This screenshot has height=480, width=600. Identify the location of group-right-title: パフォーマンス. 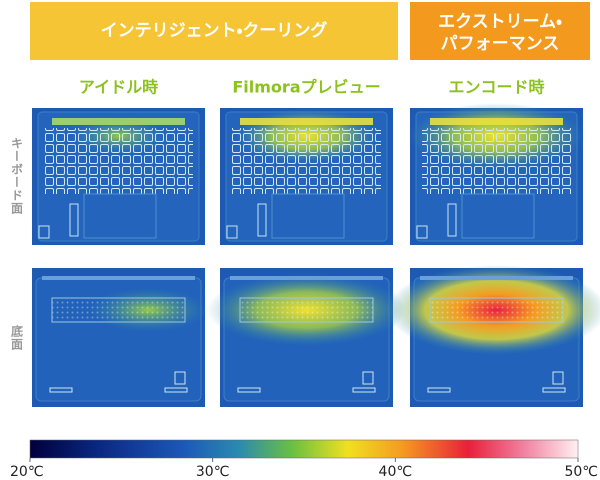
(500, 44).